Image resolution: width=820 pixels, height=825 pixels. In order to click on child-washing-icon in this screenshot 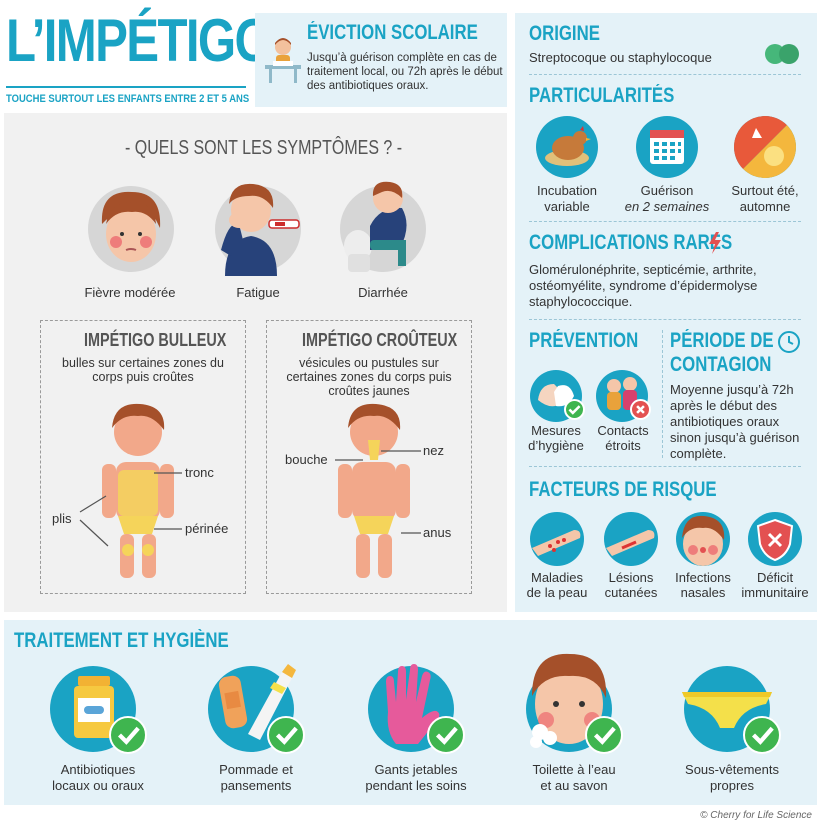, I will do `click(568, 700)`.